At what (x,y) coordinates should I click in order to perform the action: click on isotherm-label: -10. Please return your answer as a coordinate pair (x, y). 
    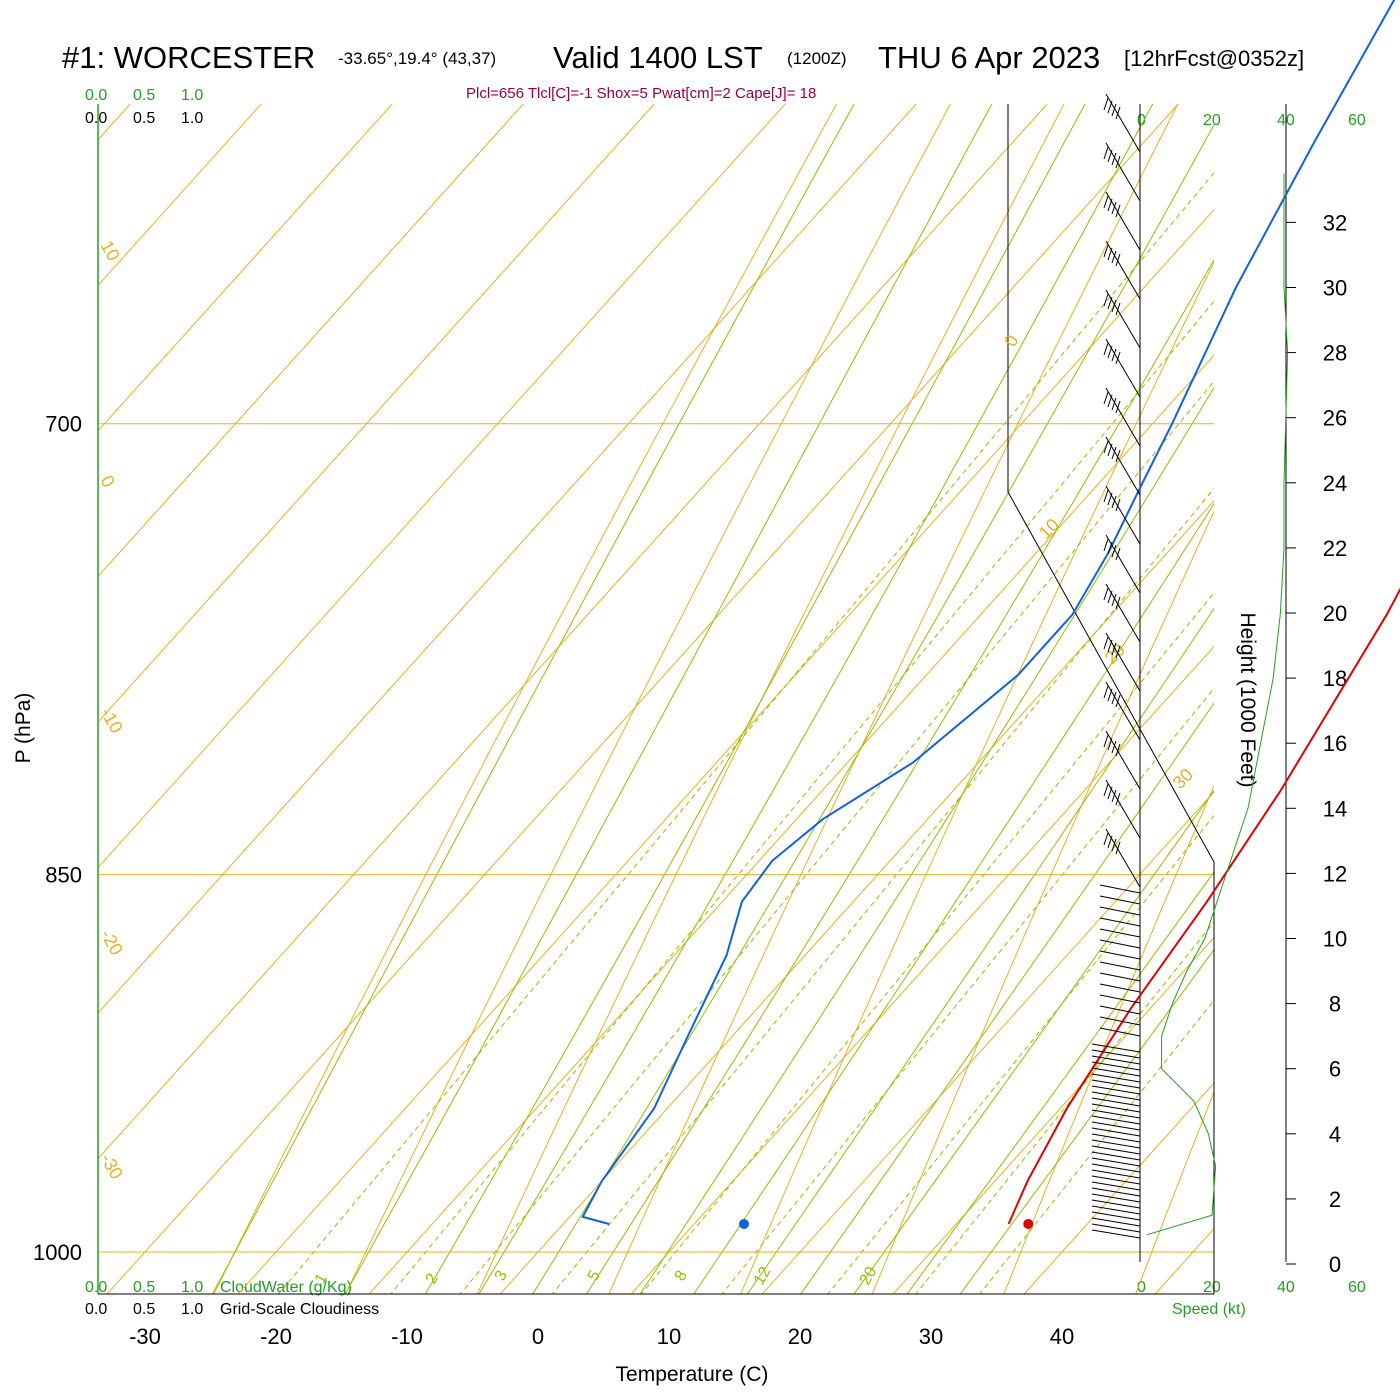
    Looking at the image, I should click on (112, 720).